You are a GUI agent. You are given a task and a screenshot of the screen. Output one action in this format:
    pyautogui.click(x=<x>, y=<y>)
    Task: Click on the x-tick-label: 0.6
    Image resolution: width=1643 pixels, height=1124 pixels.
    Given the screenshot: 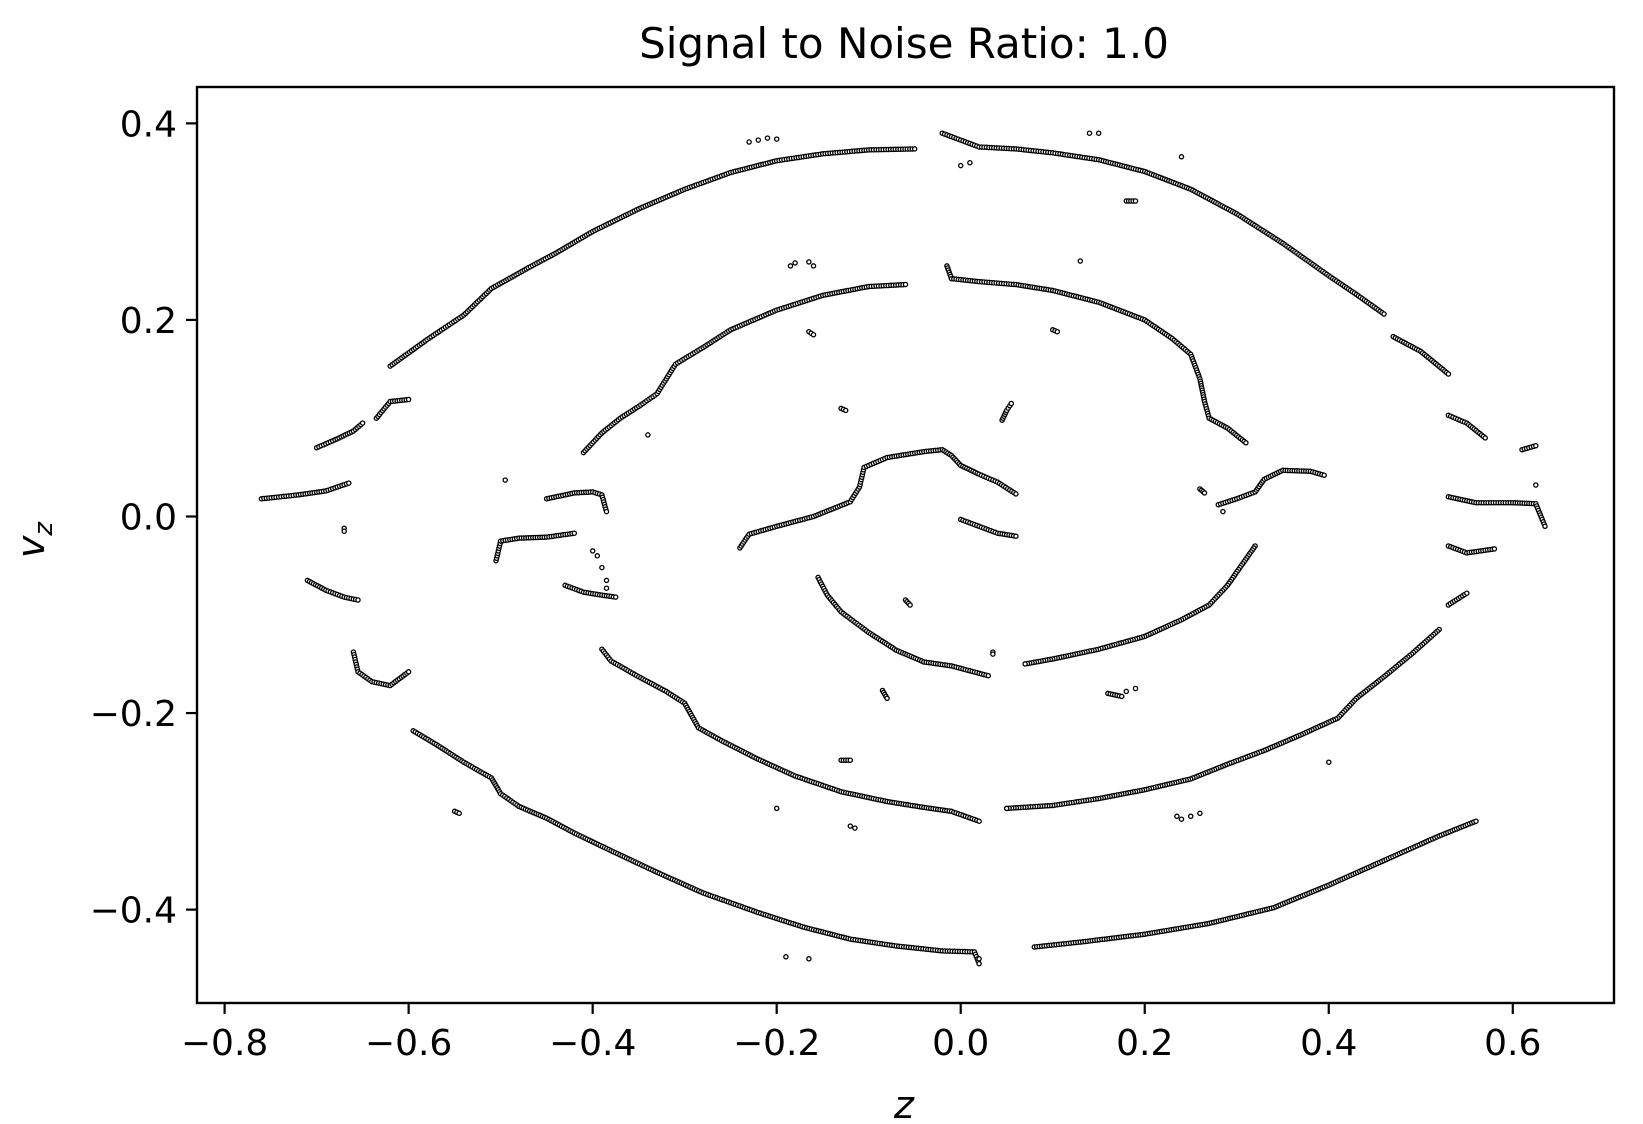 What is the action you would take?
    pyautogui.click(x=1512, y=1043)
    